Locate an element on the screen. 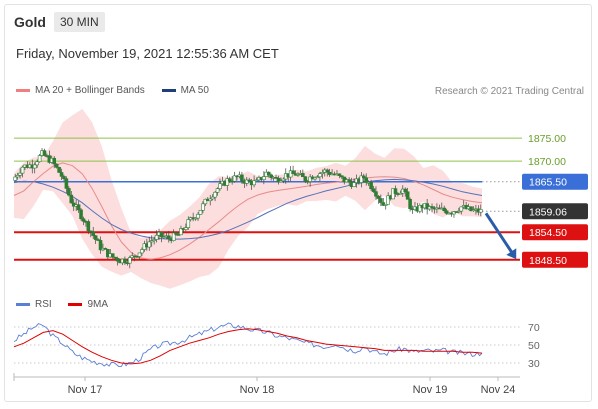 The width and height of the screenshot is (598, 409). ma20-swatch-icon is located at coordinates (23, 90).